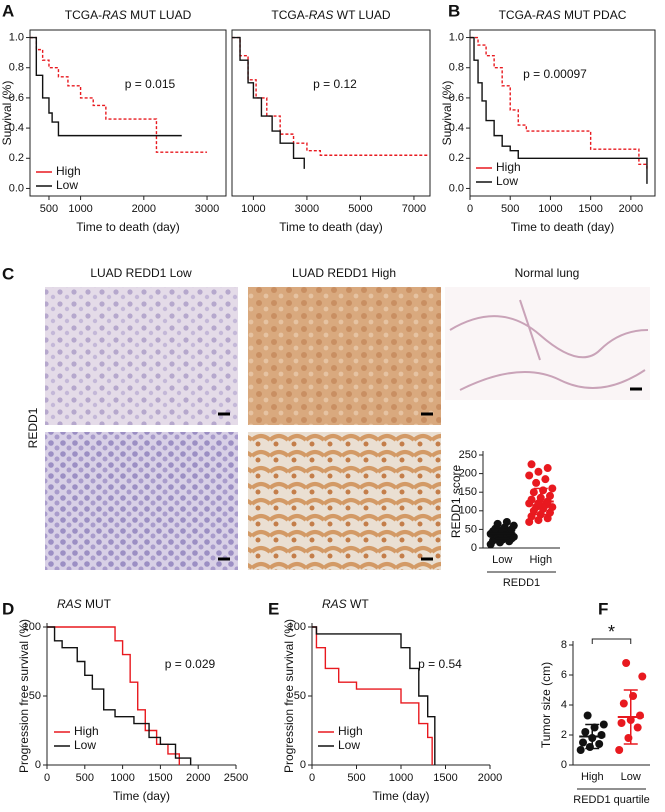 This screenshot has width=665, height=812. What do you see at coordinates (456, 502) in the screenshot?
I see `y-axis-label: REDD1 score` at bounding box center [456, 502].